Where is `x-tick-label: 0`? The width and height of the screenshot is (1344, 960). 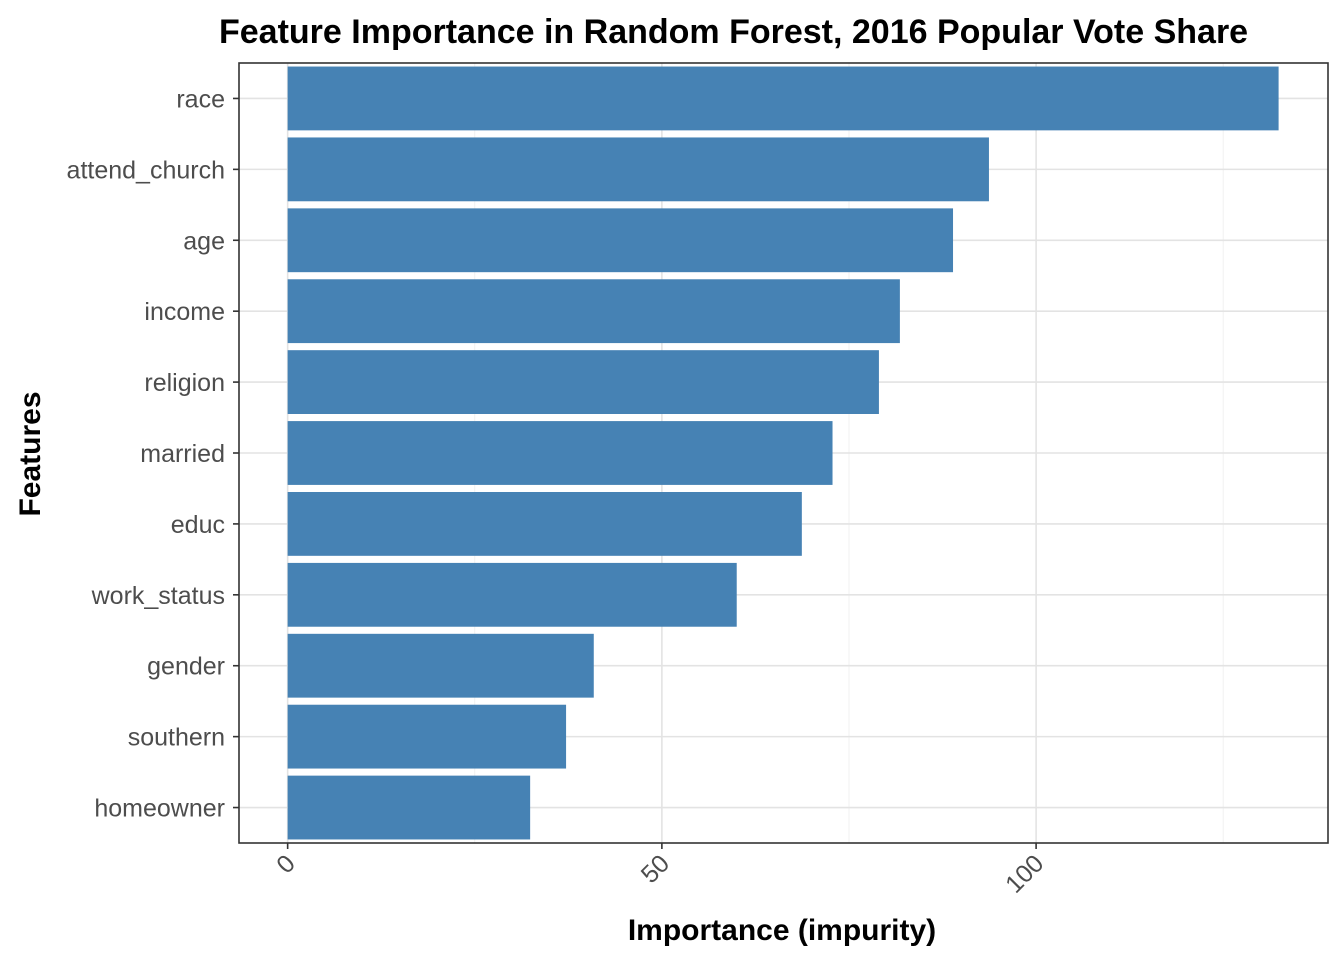 x-tick-label: 0 is located at coordinates (286, 864).